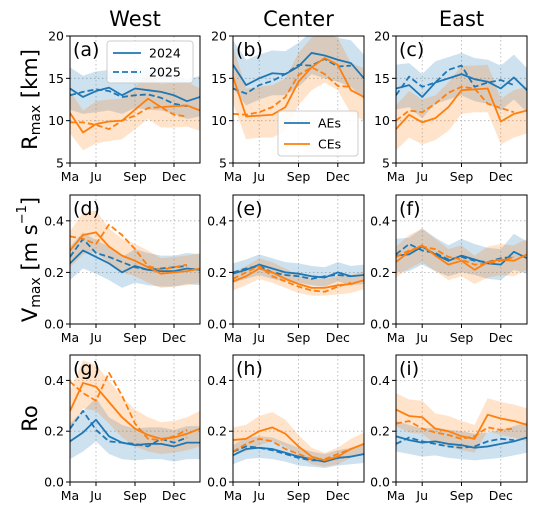  What do you see at coordinates (135, 19) in the screenshot?
I see `column-title: West` at bounding box center [135, 19].